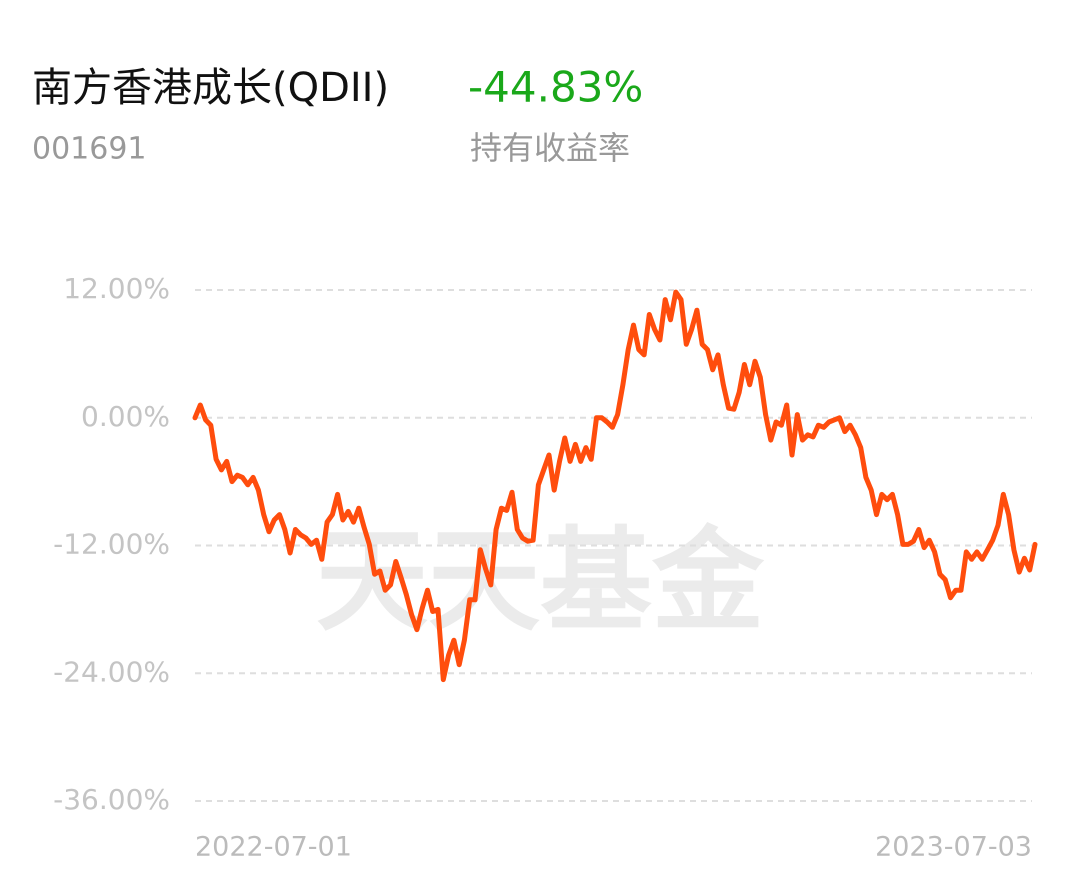 This screenshot has width=1080, height=878. What do you see at coordinates (111, 671) in the screenshot?
I see `y-tick-label: -24.00%` at bounding box center [111, 671].